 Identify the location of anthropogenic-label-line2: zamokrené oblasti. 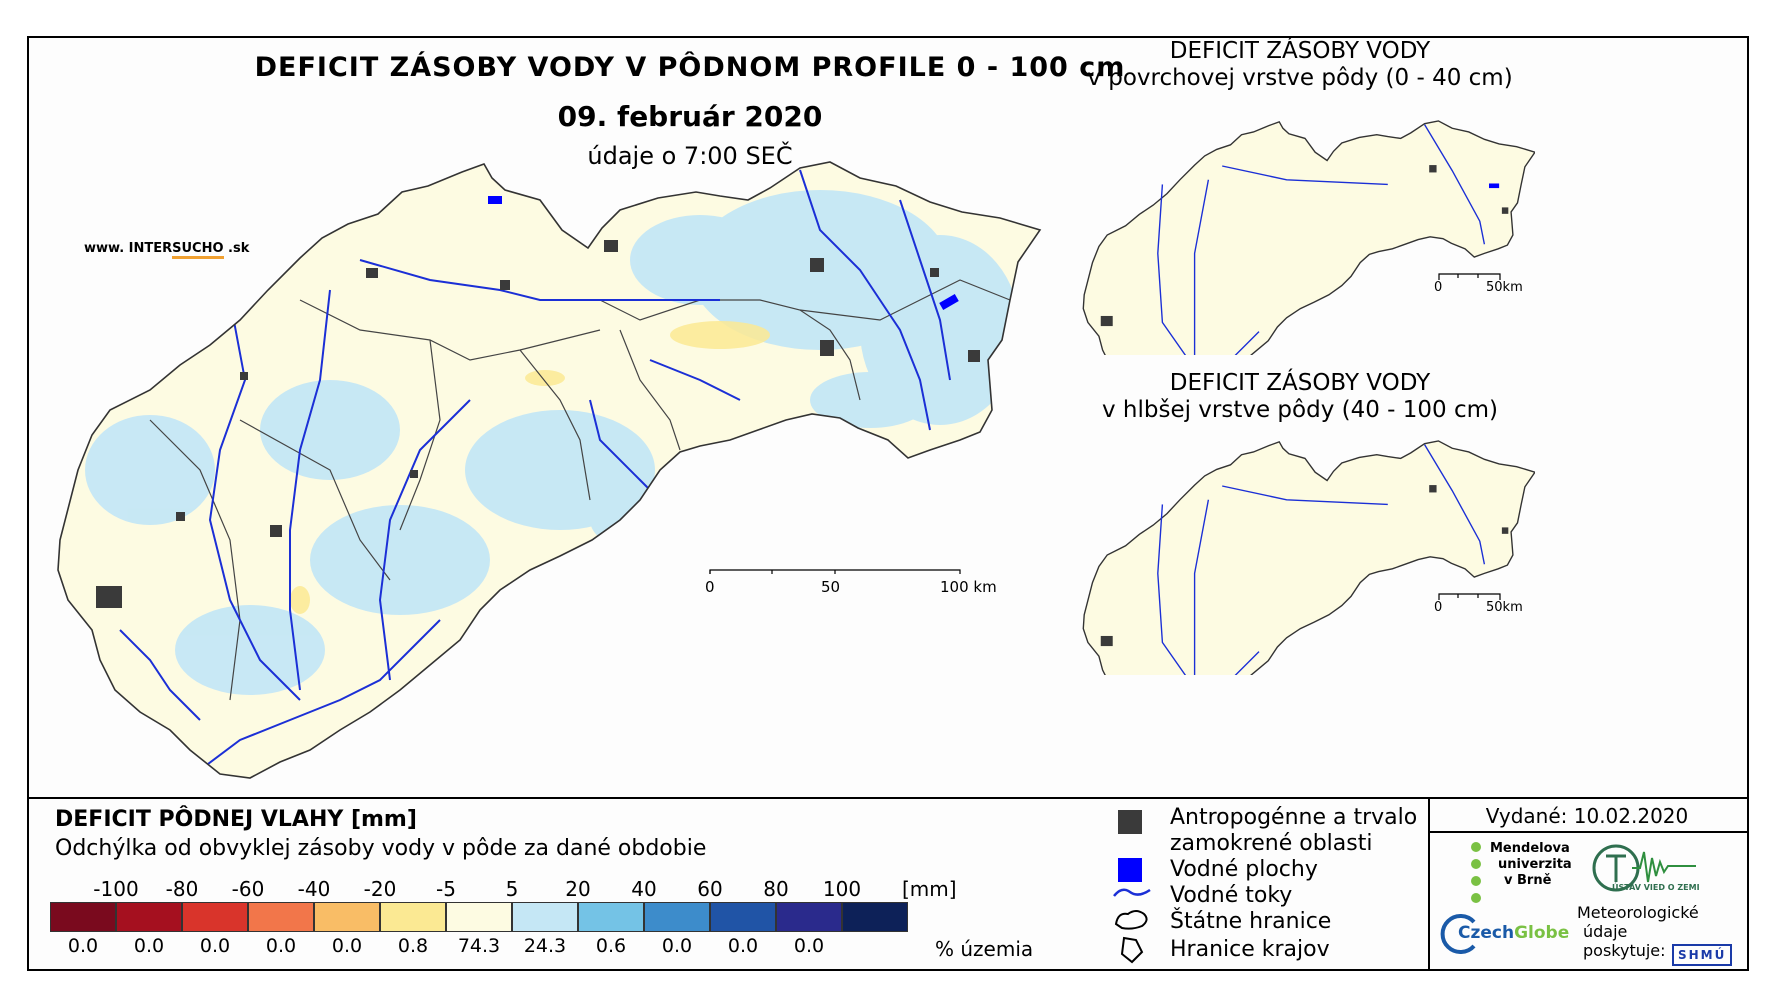
(1271, 843).